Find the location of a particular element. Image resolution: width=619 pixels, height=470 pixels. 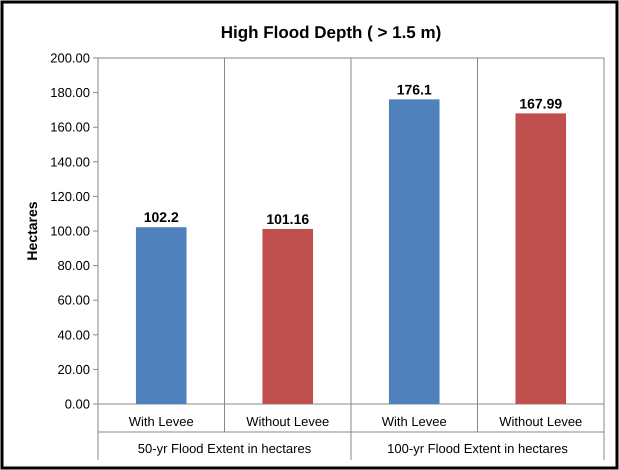

y-tick-label: 160.00 is located at coordinates (70, 127).